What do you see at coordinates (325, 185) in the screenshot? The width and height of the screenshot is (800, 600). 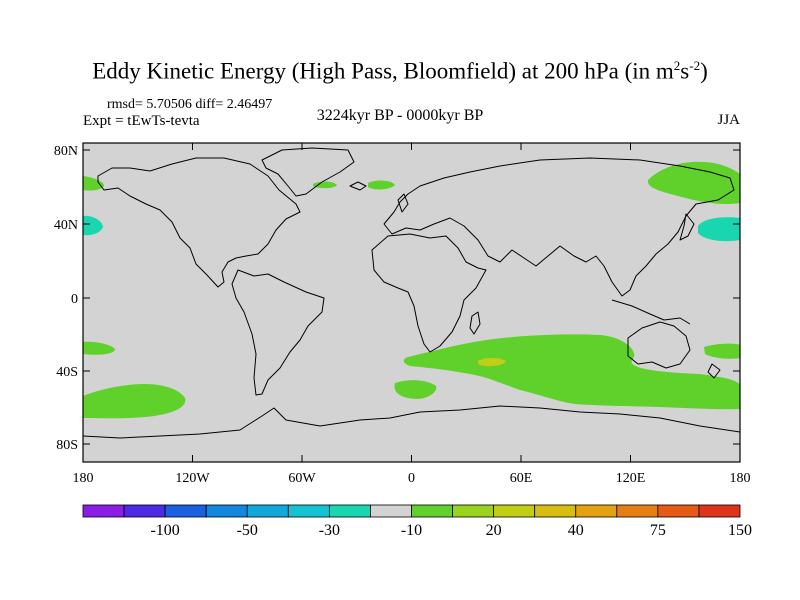 I see `anomaly-patch-greenland-sea` at bounding box center [325, 185].